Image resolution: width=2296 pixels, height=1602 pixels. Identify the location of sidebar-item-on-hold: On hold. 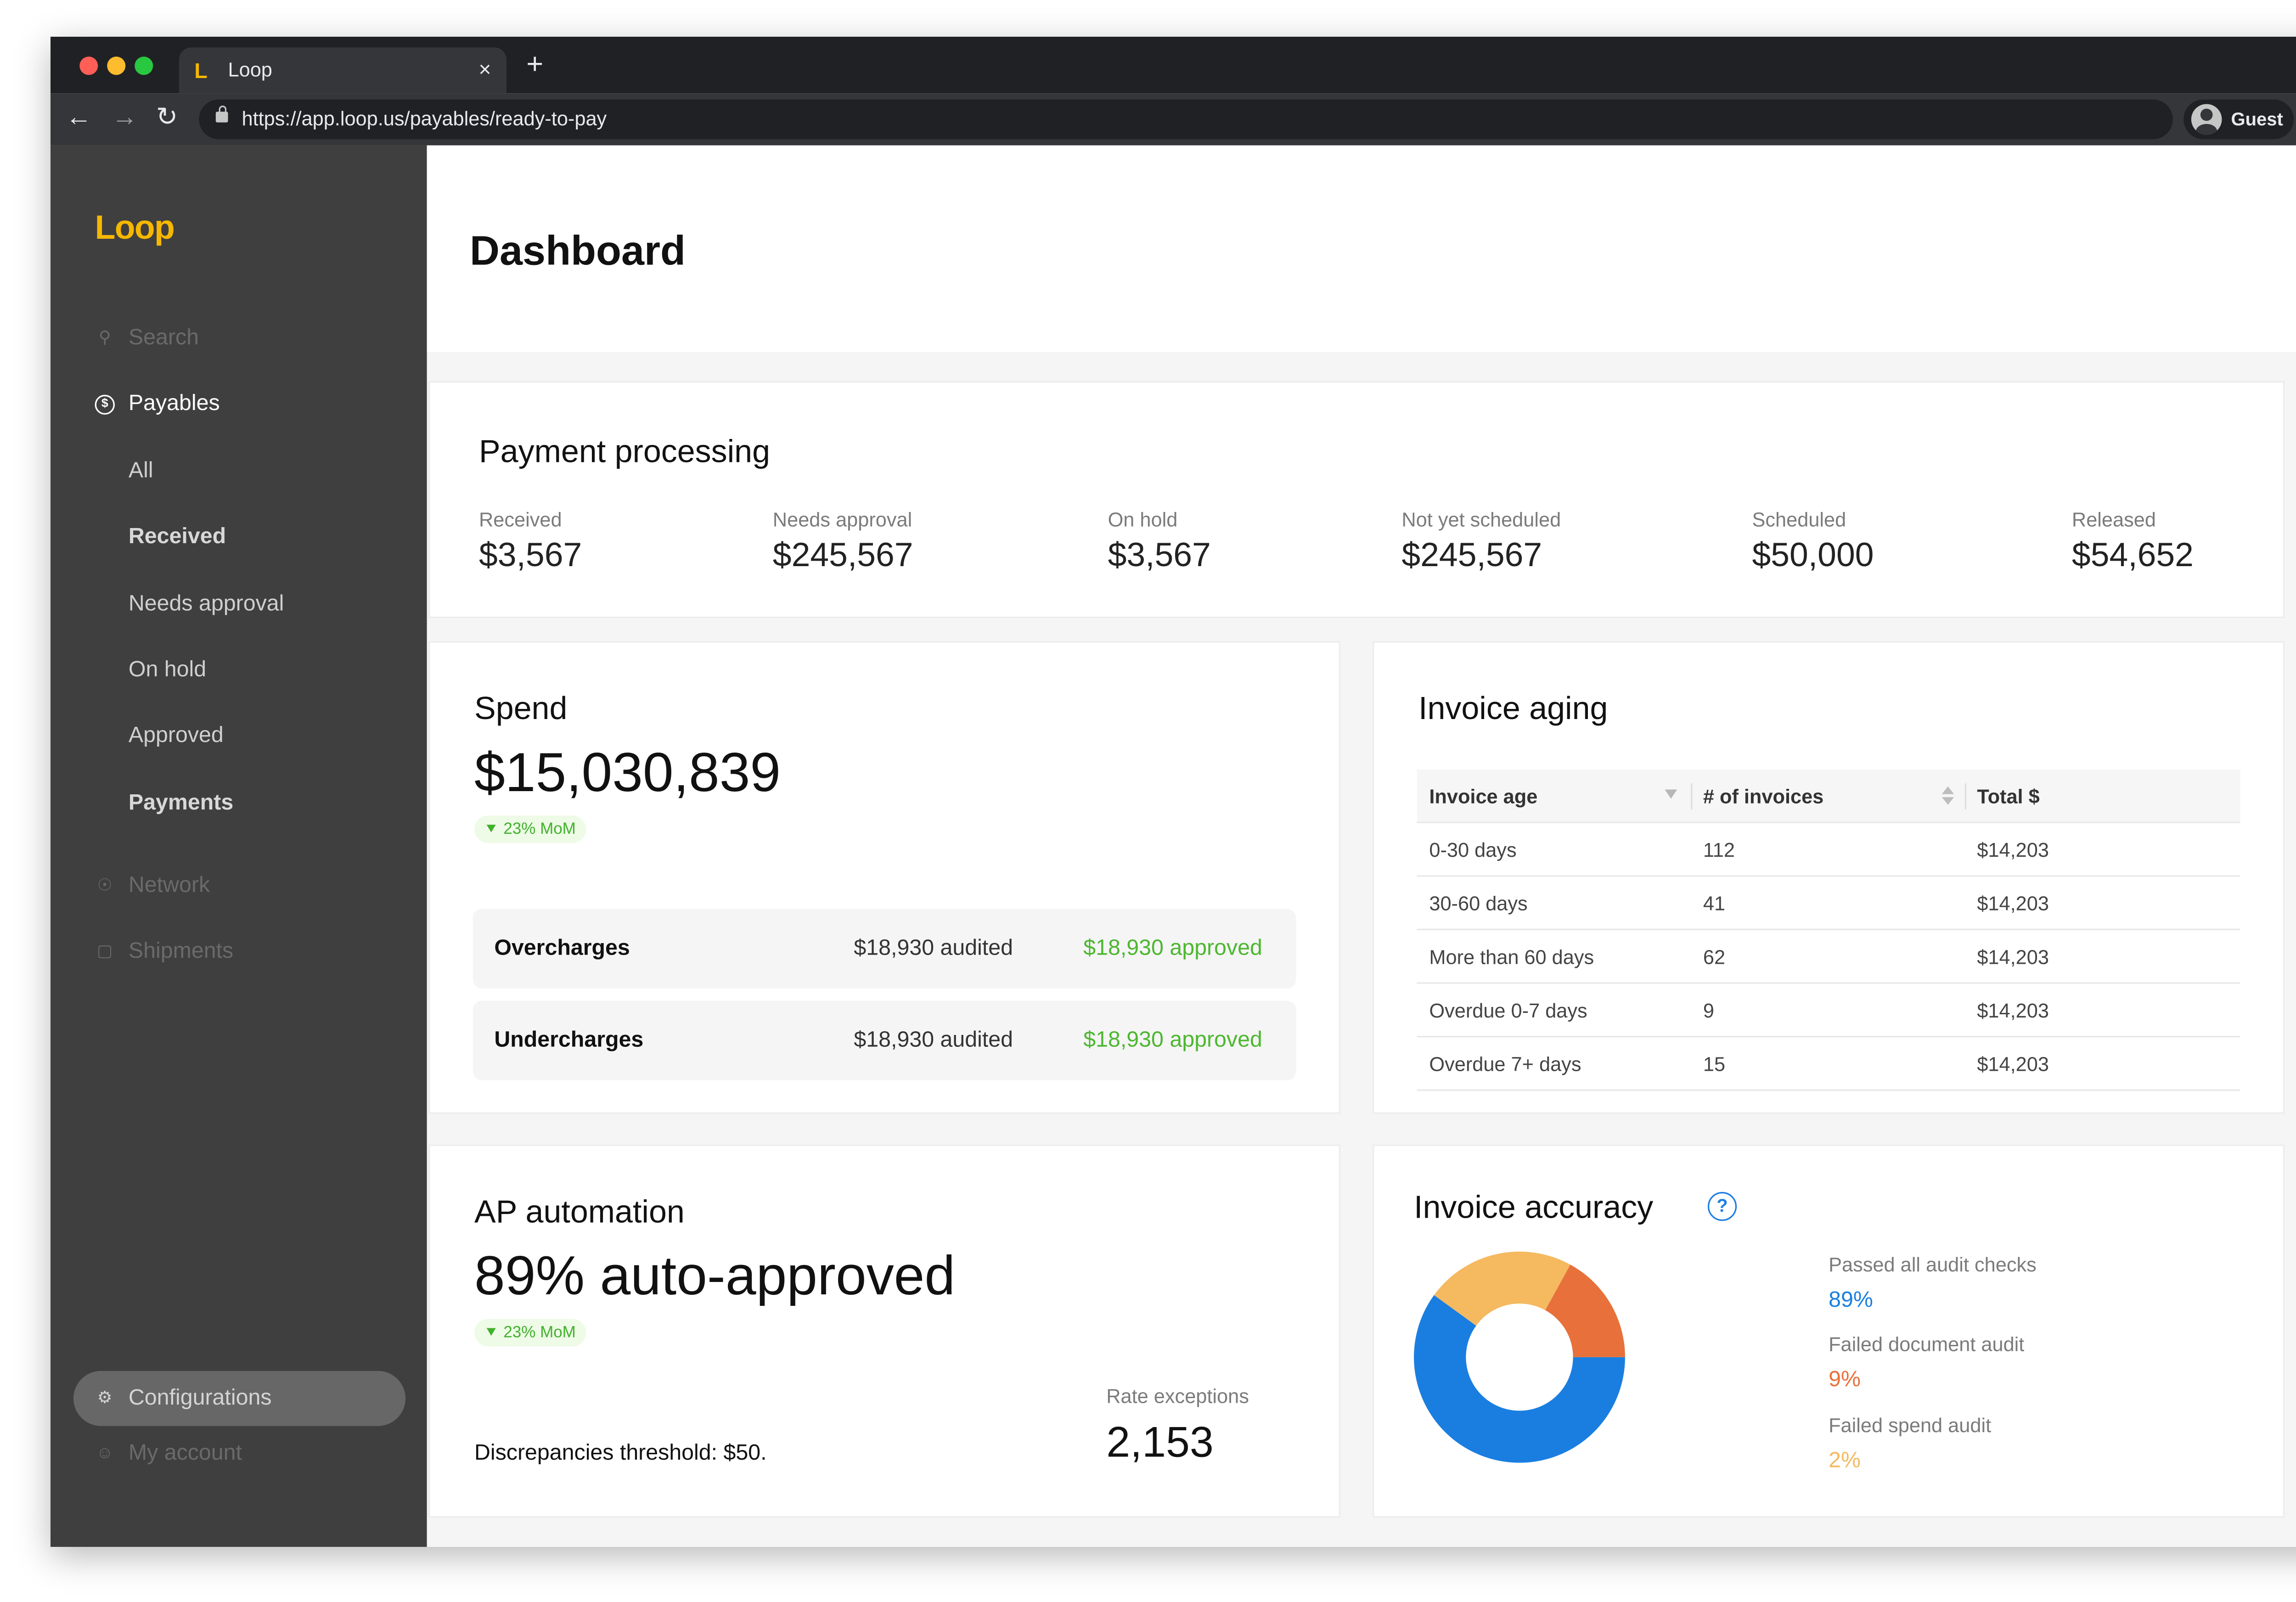
(167, 671).